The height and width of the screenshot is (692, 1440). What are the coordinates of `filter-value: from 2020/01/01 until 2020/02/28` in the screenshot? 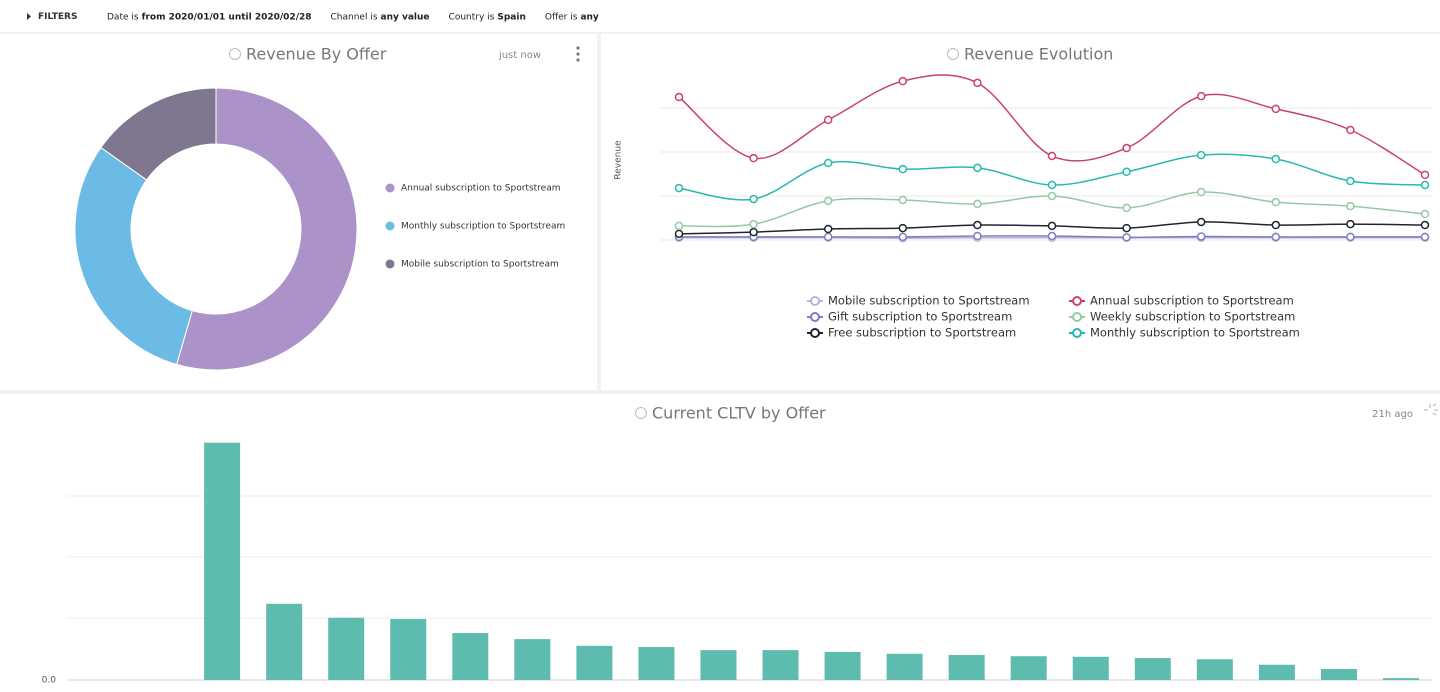 It's located at (227, 17).